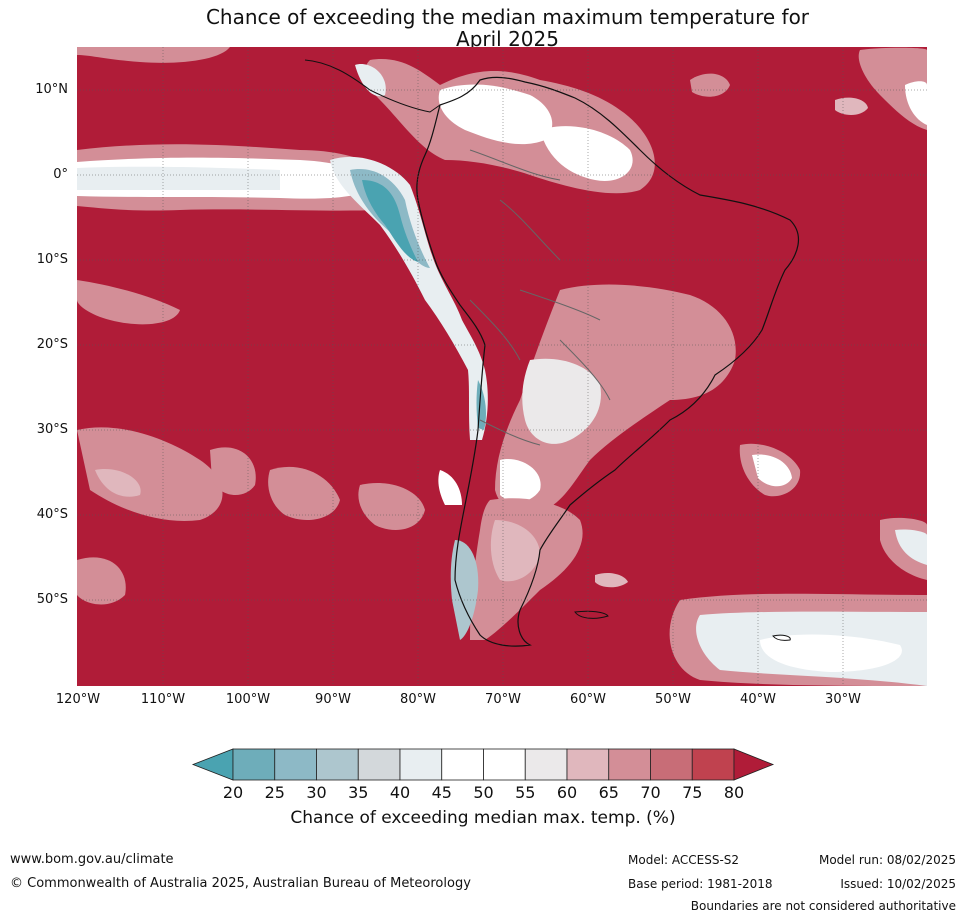 Image resolution: width=965 pixels, height=919 pixels. What do you see at coordinates (248, 699) in the screenshot?
I see `lon-label: 100°W` at bounding box center [248, 699].